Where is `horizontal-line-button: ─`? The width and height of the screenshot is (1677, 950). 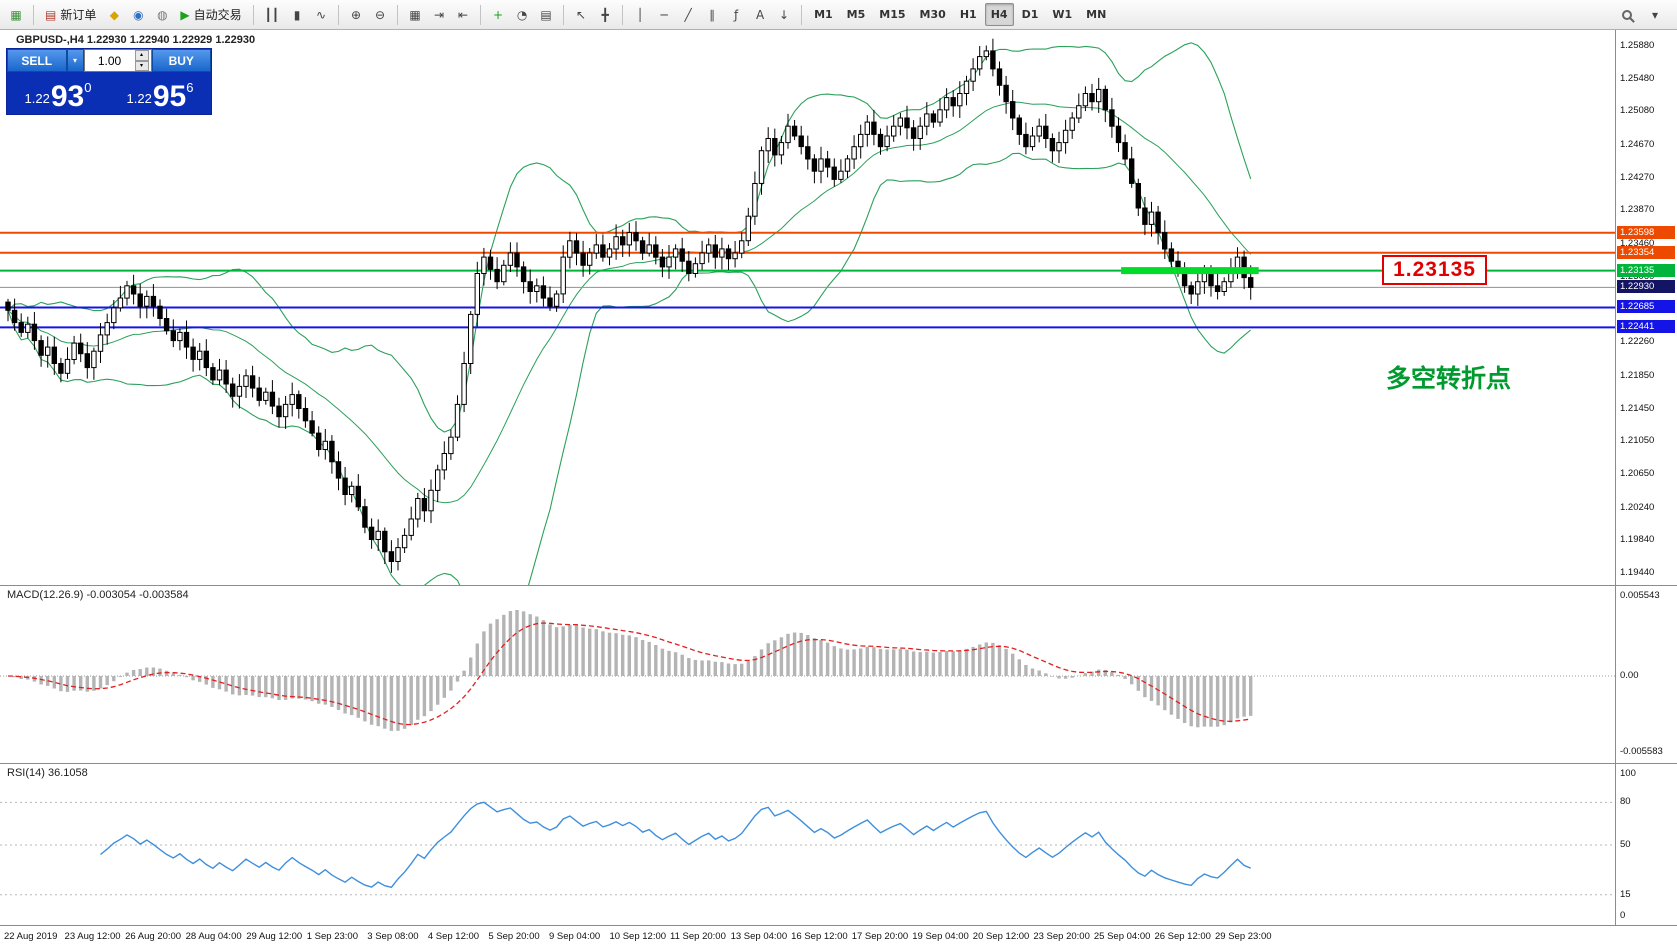
horizontal-line-button: ─ is located at coordinates (664, 14).